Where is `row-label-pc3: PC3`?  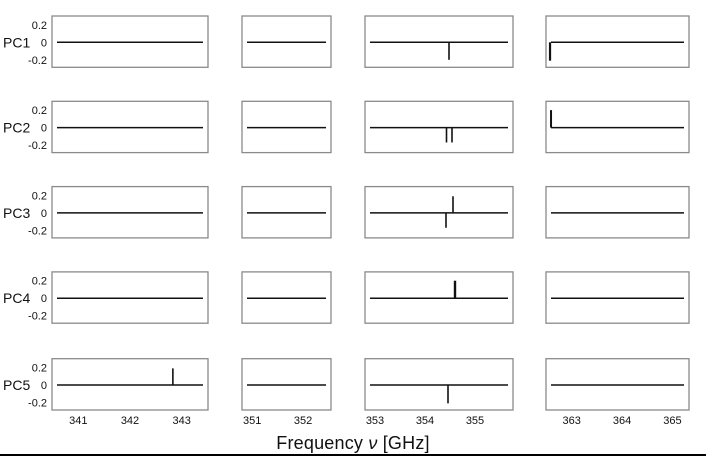 row-label-pc3: PC3 is located at coordinates (16, 213).